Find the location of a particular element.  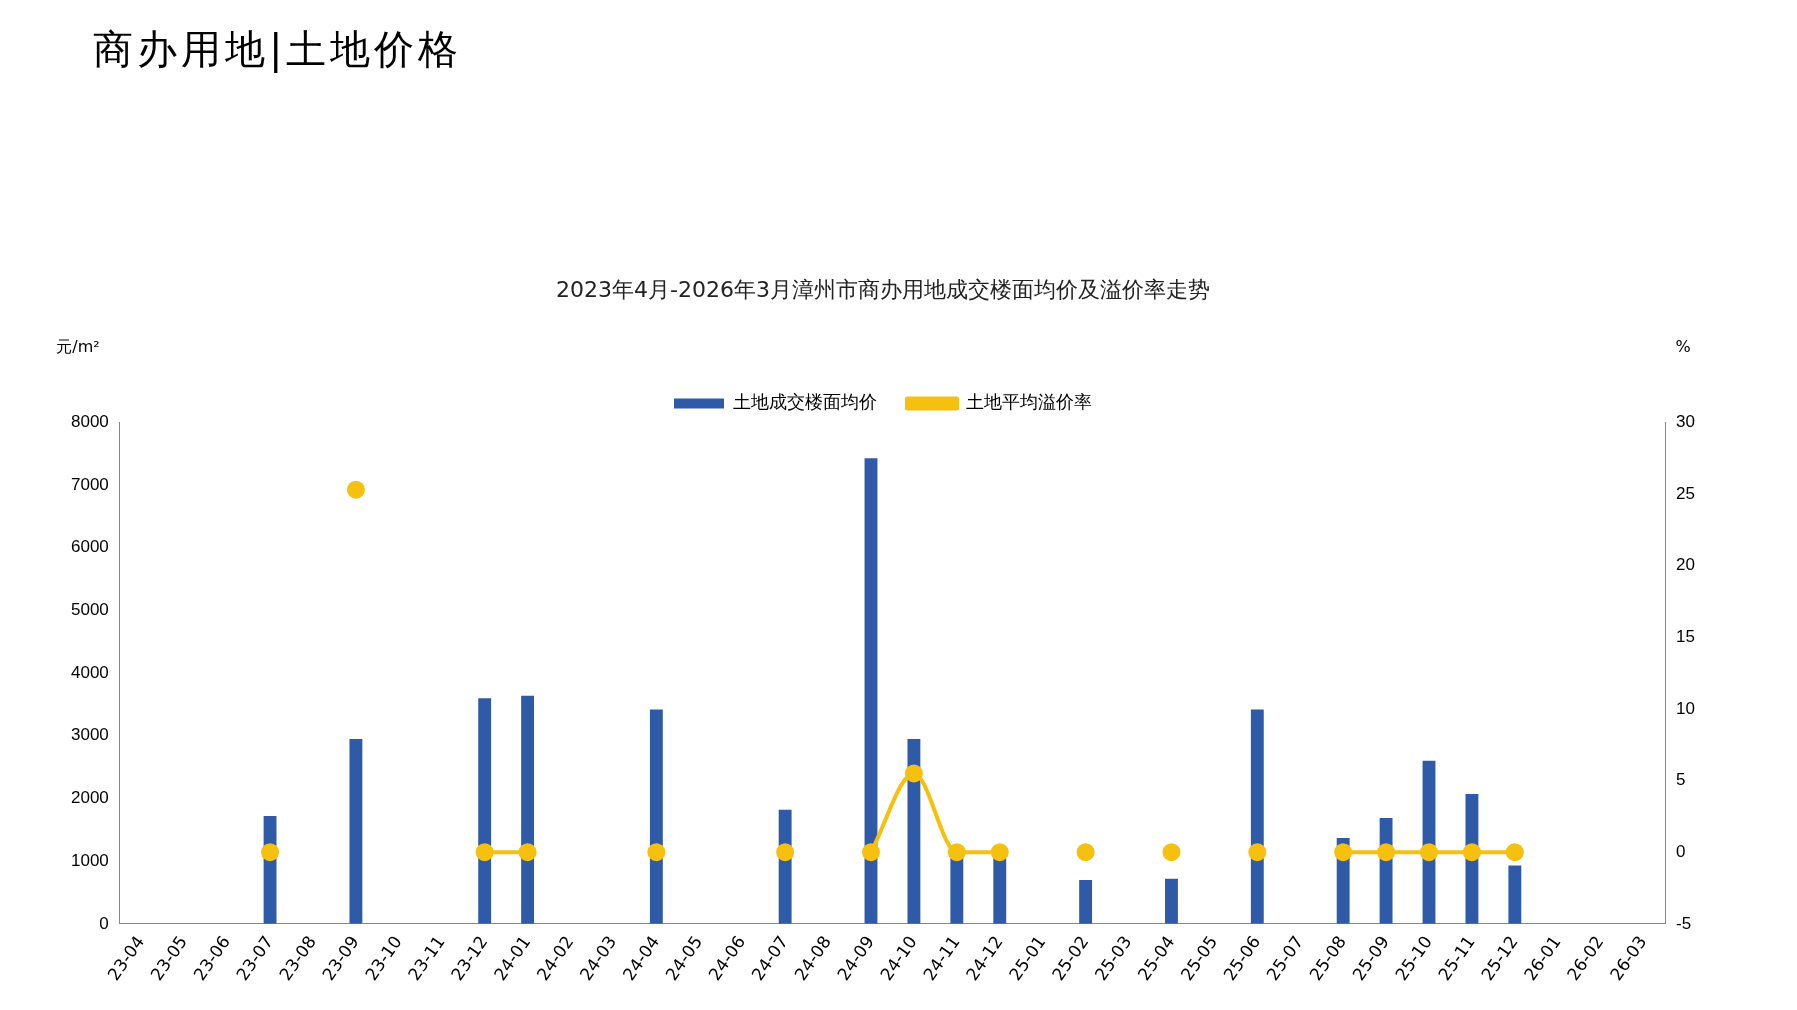

y-tick-label: 3000 is located at coordinates (89, 735).